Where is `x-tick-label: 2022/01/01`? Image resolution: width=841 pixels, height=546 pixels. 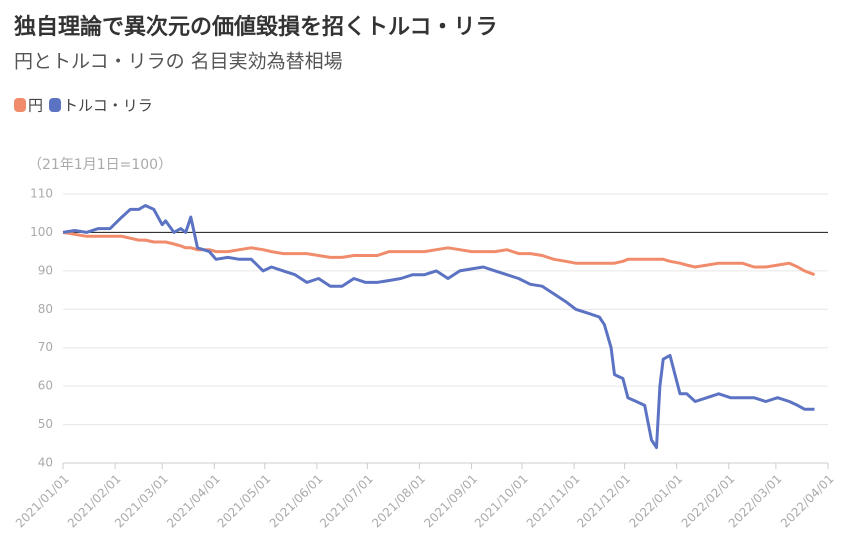
x-tick-label: 2022/01/01 is located at coordinates (655, 501).